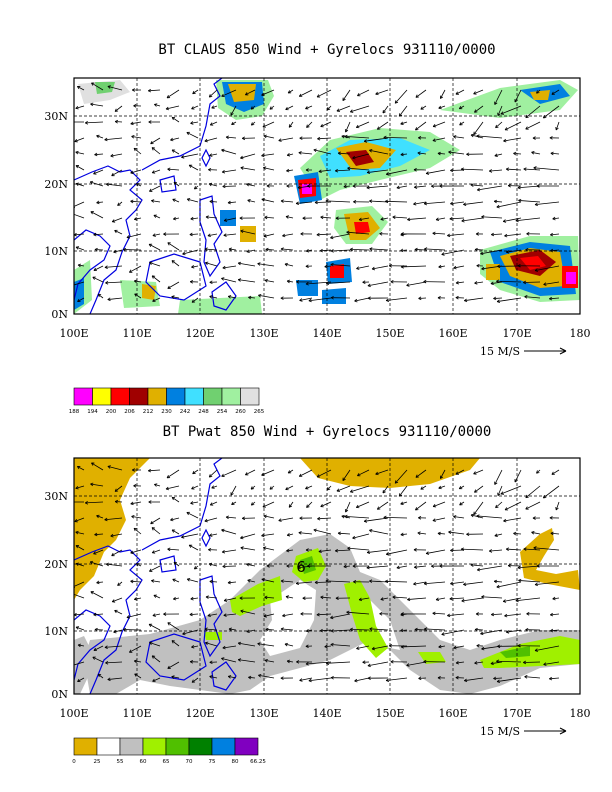  Describe the element at coordinates (240, 412) in the screenshot. I see `colorbar-label: 260` at that location.